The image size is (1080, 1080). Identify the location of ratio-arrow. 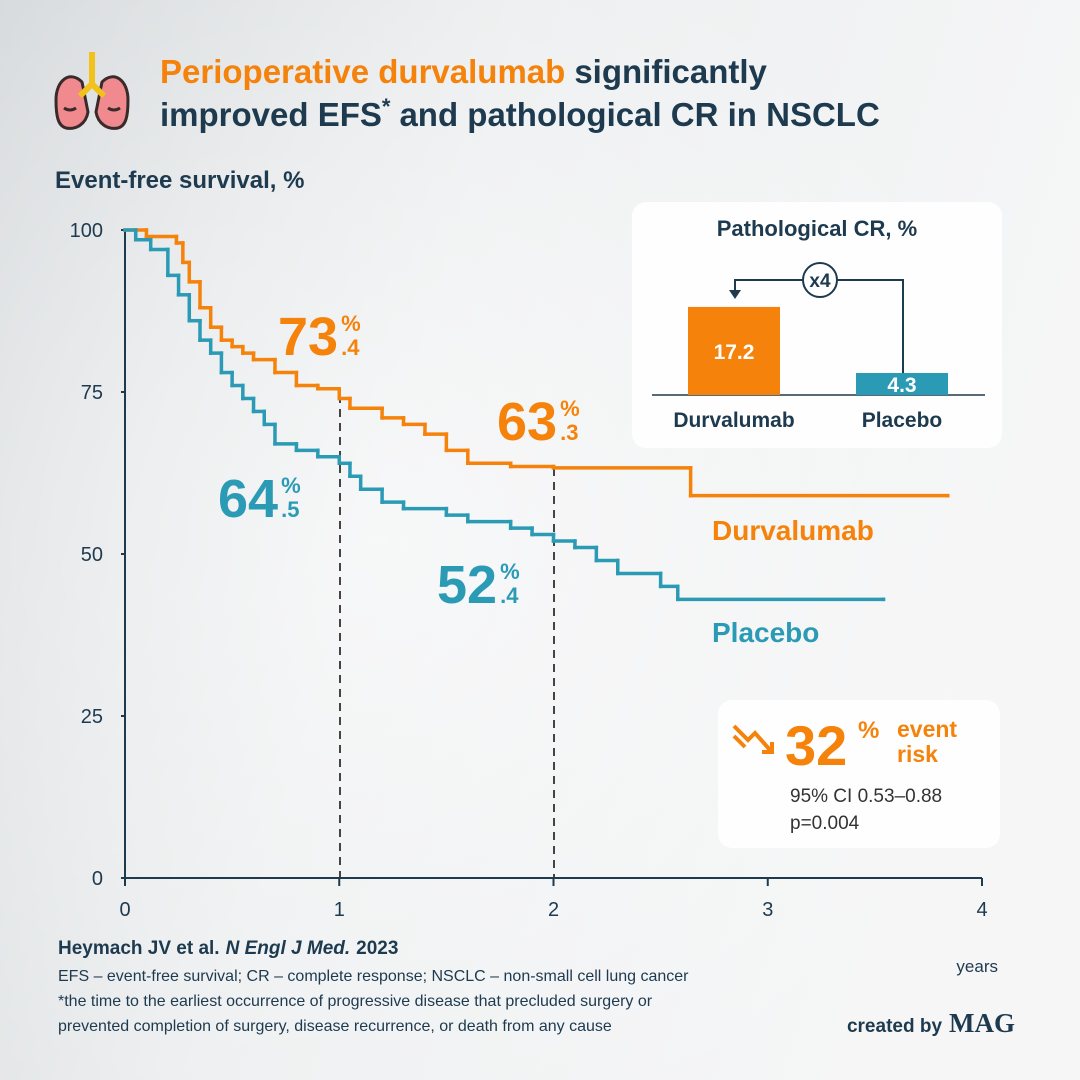
(819, 326).